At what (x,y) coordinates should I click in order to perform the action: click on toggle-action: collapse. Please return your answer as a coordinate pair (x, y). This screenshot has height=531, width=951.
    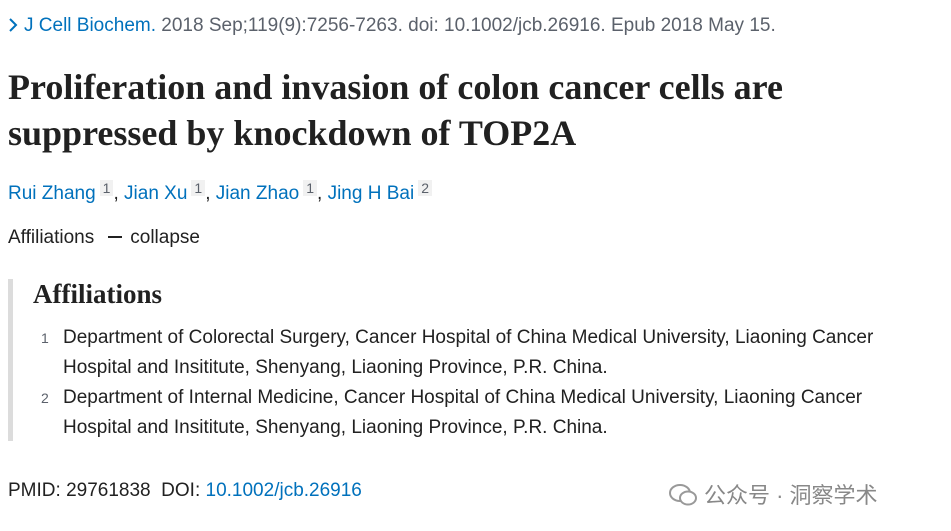
    Looking at the image, I should click on (165, 237).